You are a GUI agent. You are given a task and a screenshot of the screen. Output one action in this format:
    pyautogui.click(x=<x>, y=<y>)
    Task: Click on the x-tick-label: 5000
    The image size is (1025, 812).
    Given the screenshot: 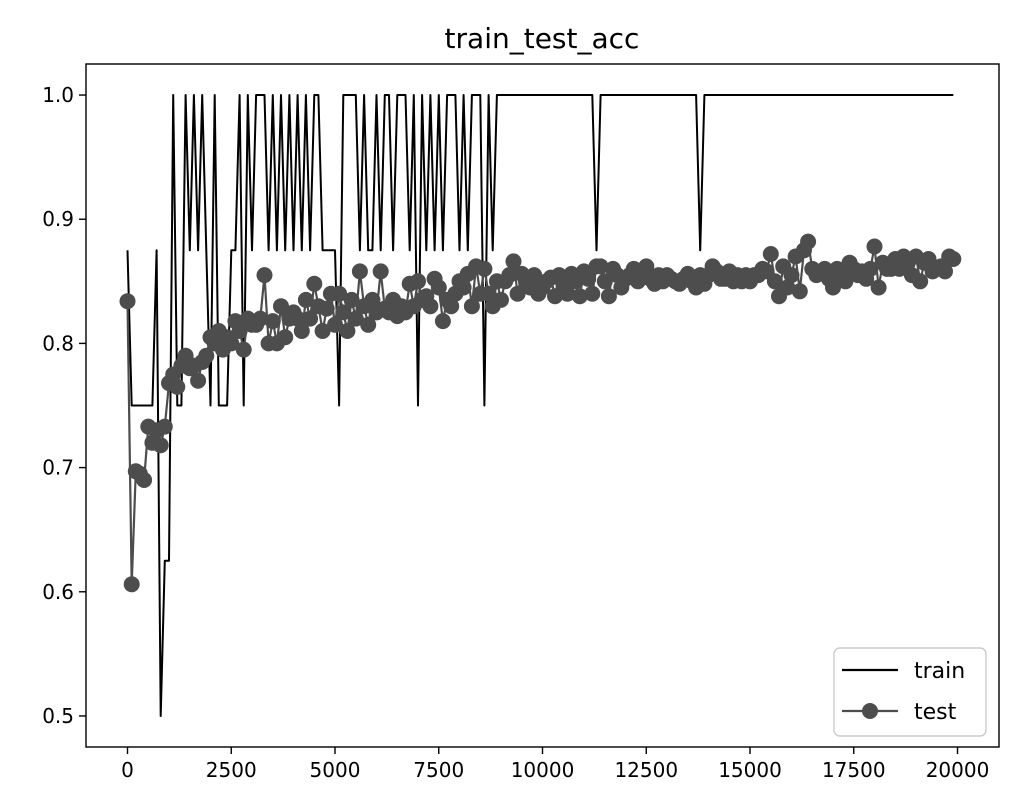 What is the action you would take?
    pyautogui.click(x=335, y=770)
    